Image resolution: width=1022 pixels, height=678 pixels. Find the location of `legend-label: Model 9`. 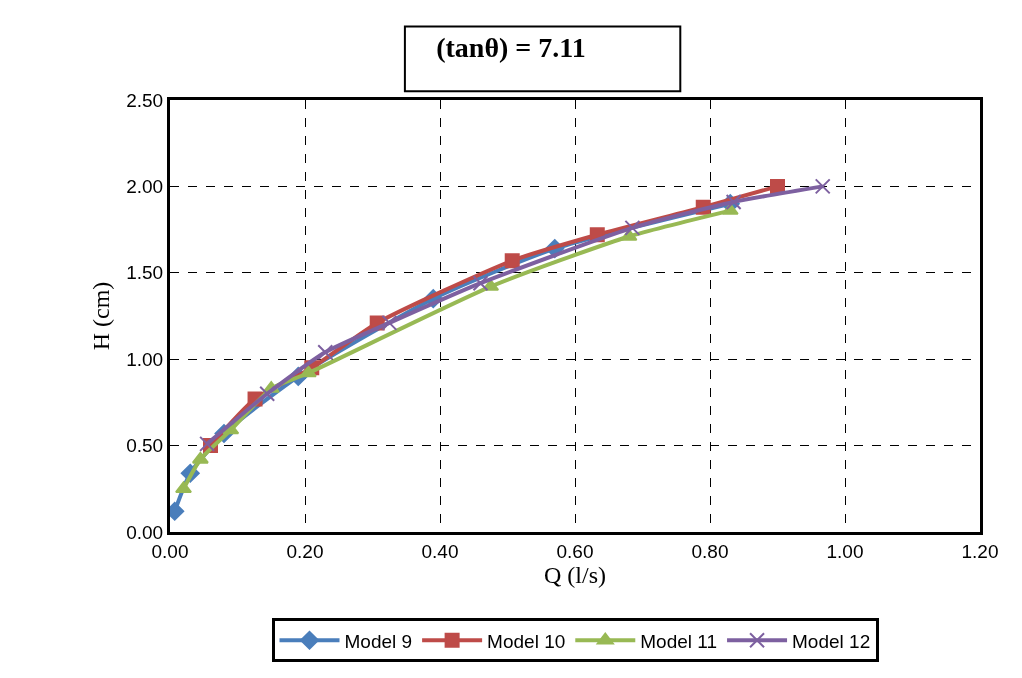

legend-label: Model 9 is located at coordinates (378, 641).